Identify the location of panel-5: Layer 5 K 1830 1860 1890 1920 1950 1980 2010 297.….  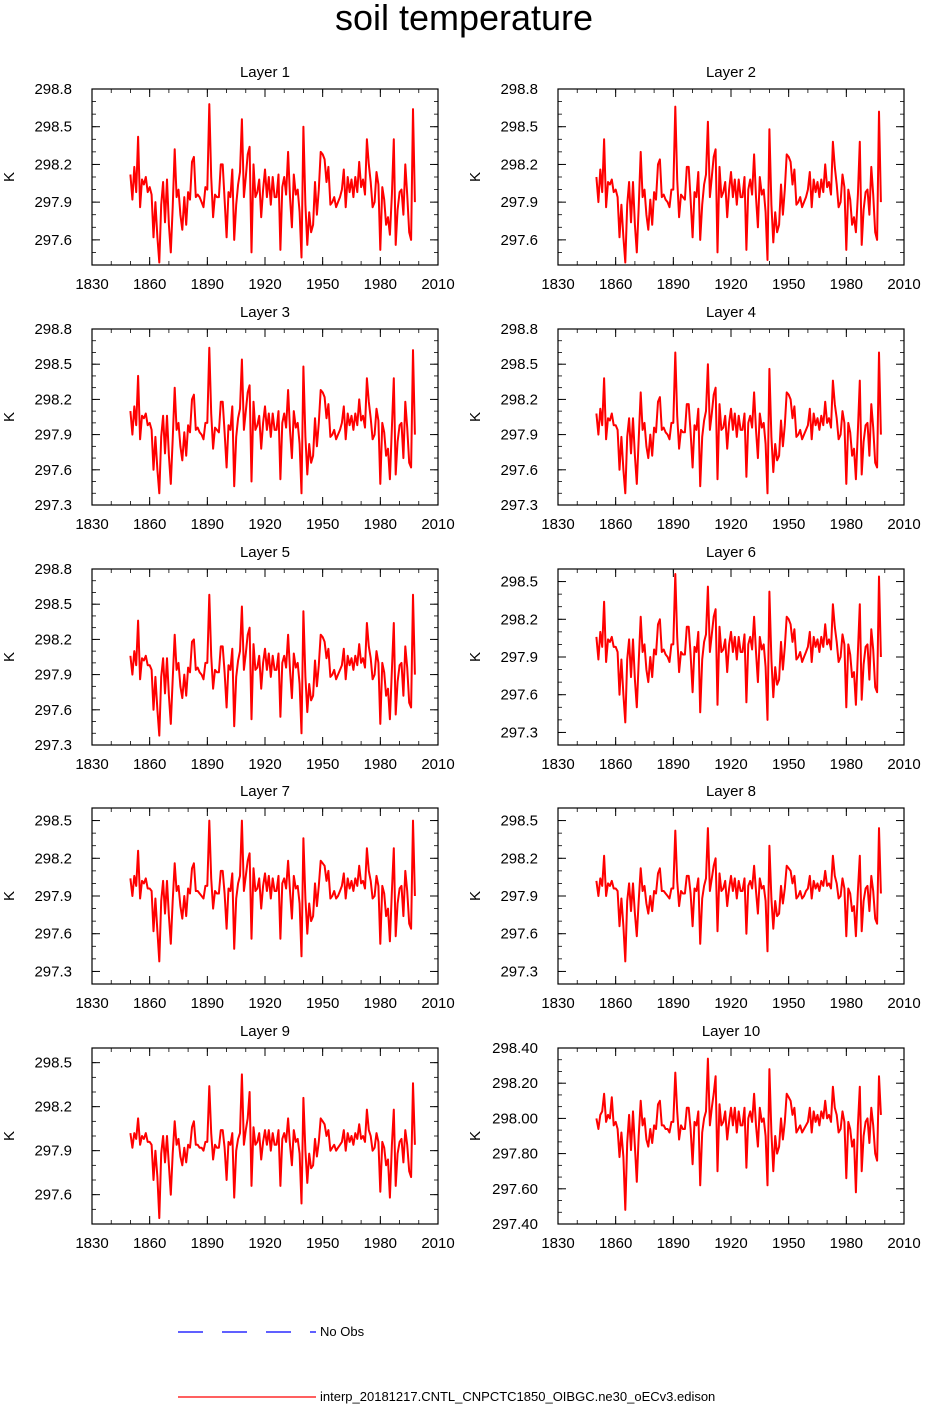
(228, 658).